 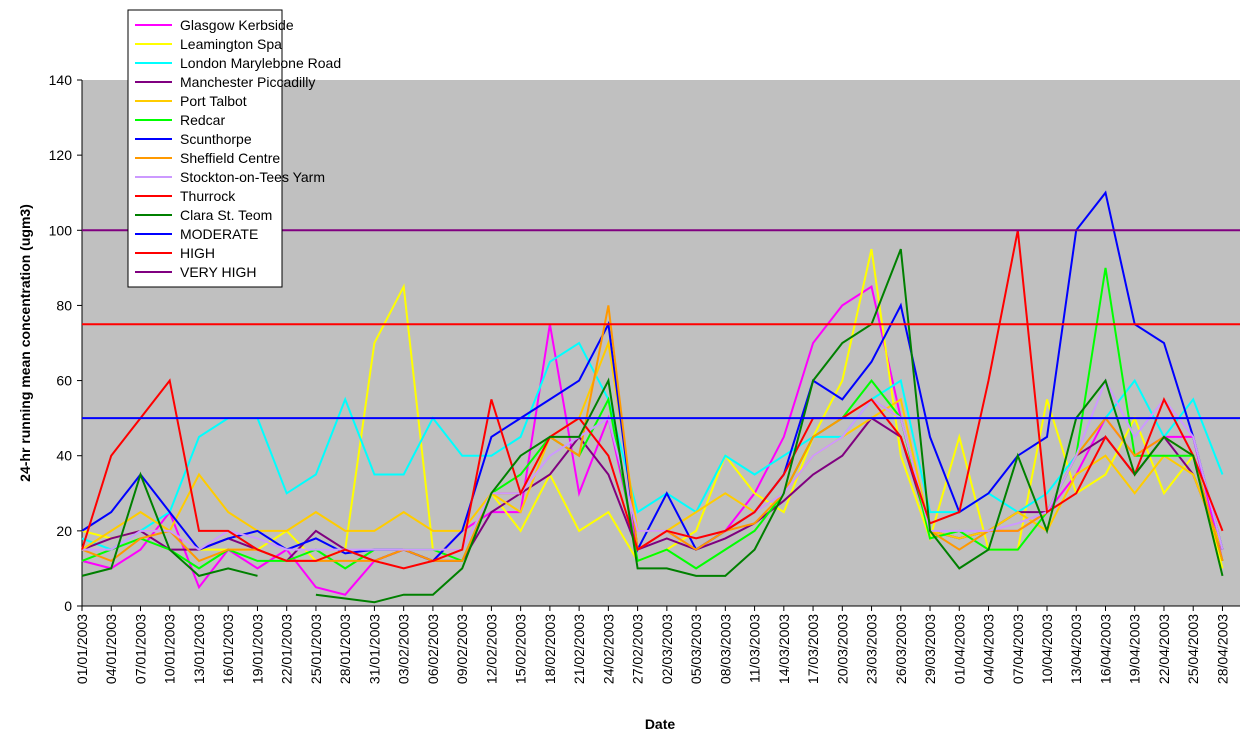 What do you see at coordinates (64, 381) in the screenshot?
I see `y-tick-label: 60` at bounding box center [64, 381].